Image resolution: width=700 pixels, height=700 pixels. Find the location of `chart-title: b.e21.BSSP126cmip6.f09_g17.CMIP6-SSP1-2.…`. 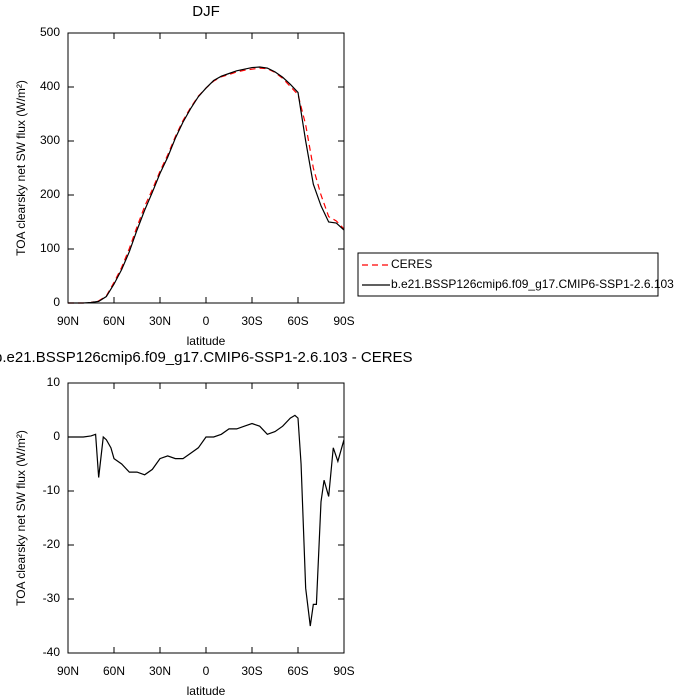

chart-title: b.e21.BSSP126cmip6.f09_g17.CMIP6-SSP1-2.… is located at coordinates (206, 357).